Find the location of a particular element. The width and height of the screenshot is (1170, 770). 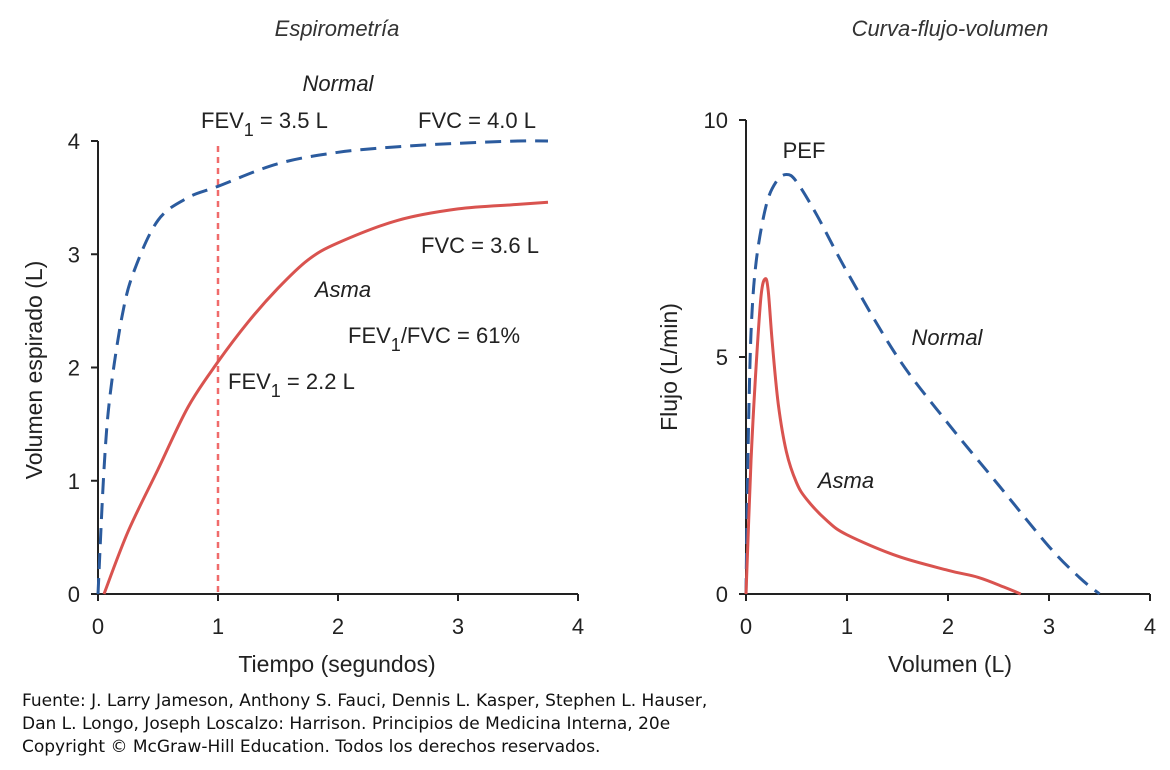

flow-volume-asma-label: Asma is located at coordinates (845, 480).